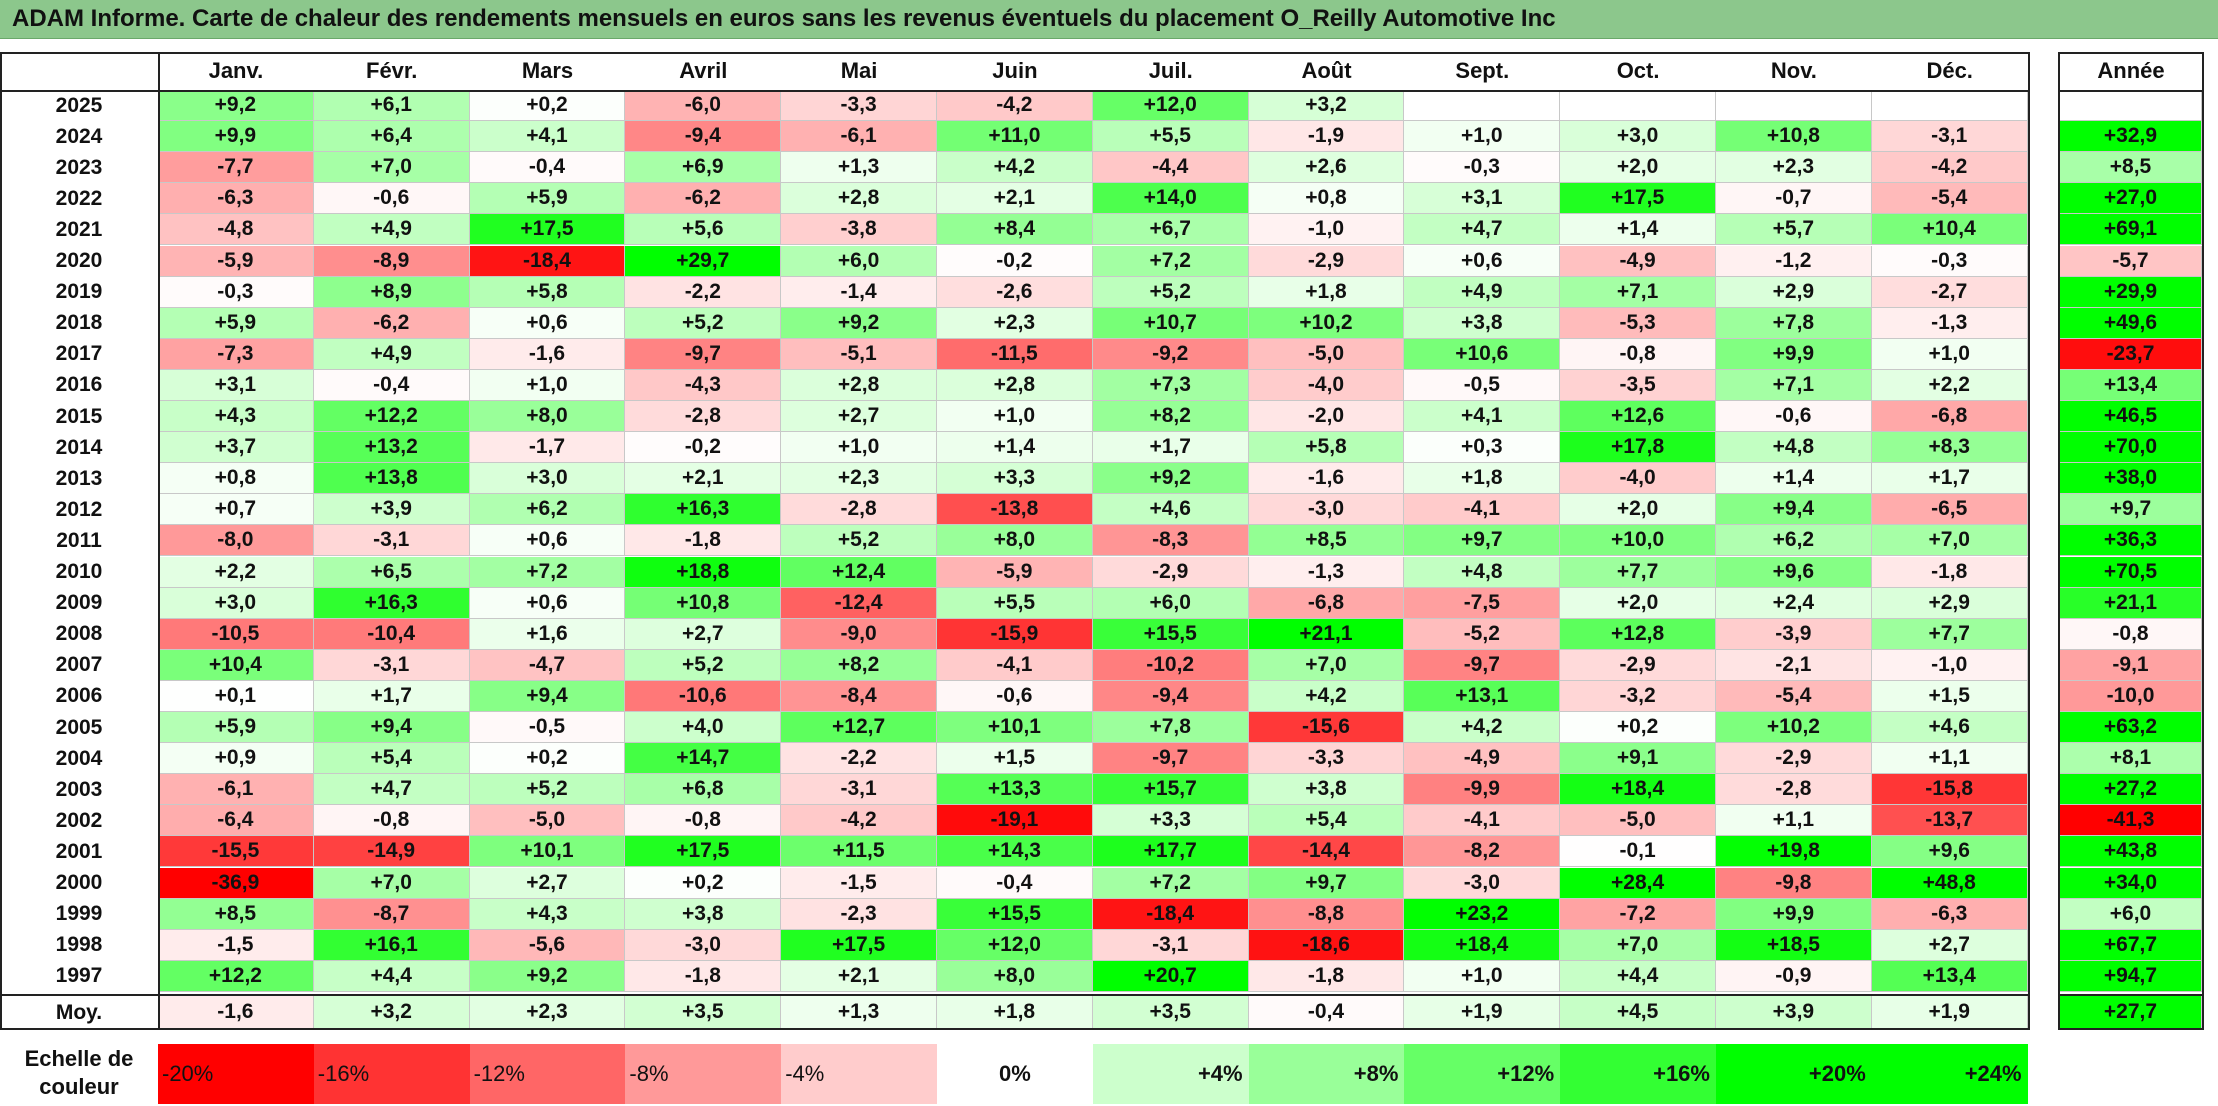 This screenshot has height=1106, width=2218. I want to click on heatmap-cell: -5,0, so click(1326, 354).